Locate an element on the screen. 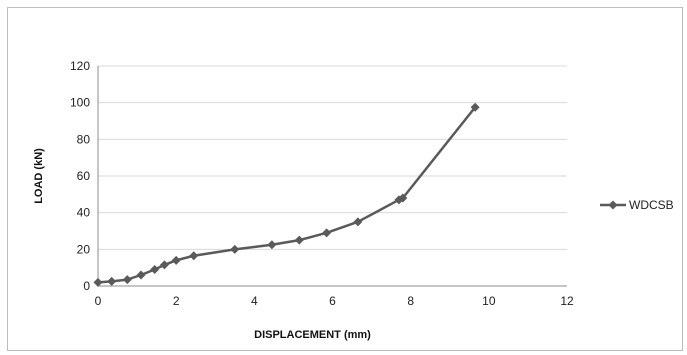  x-tick-label: 0 is located at coordinates (98, 301).